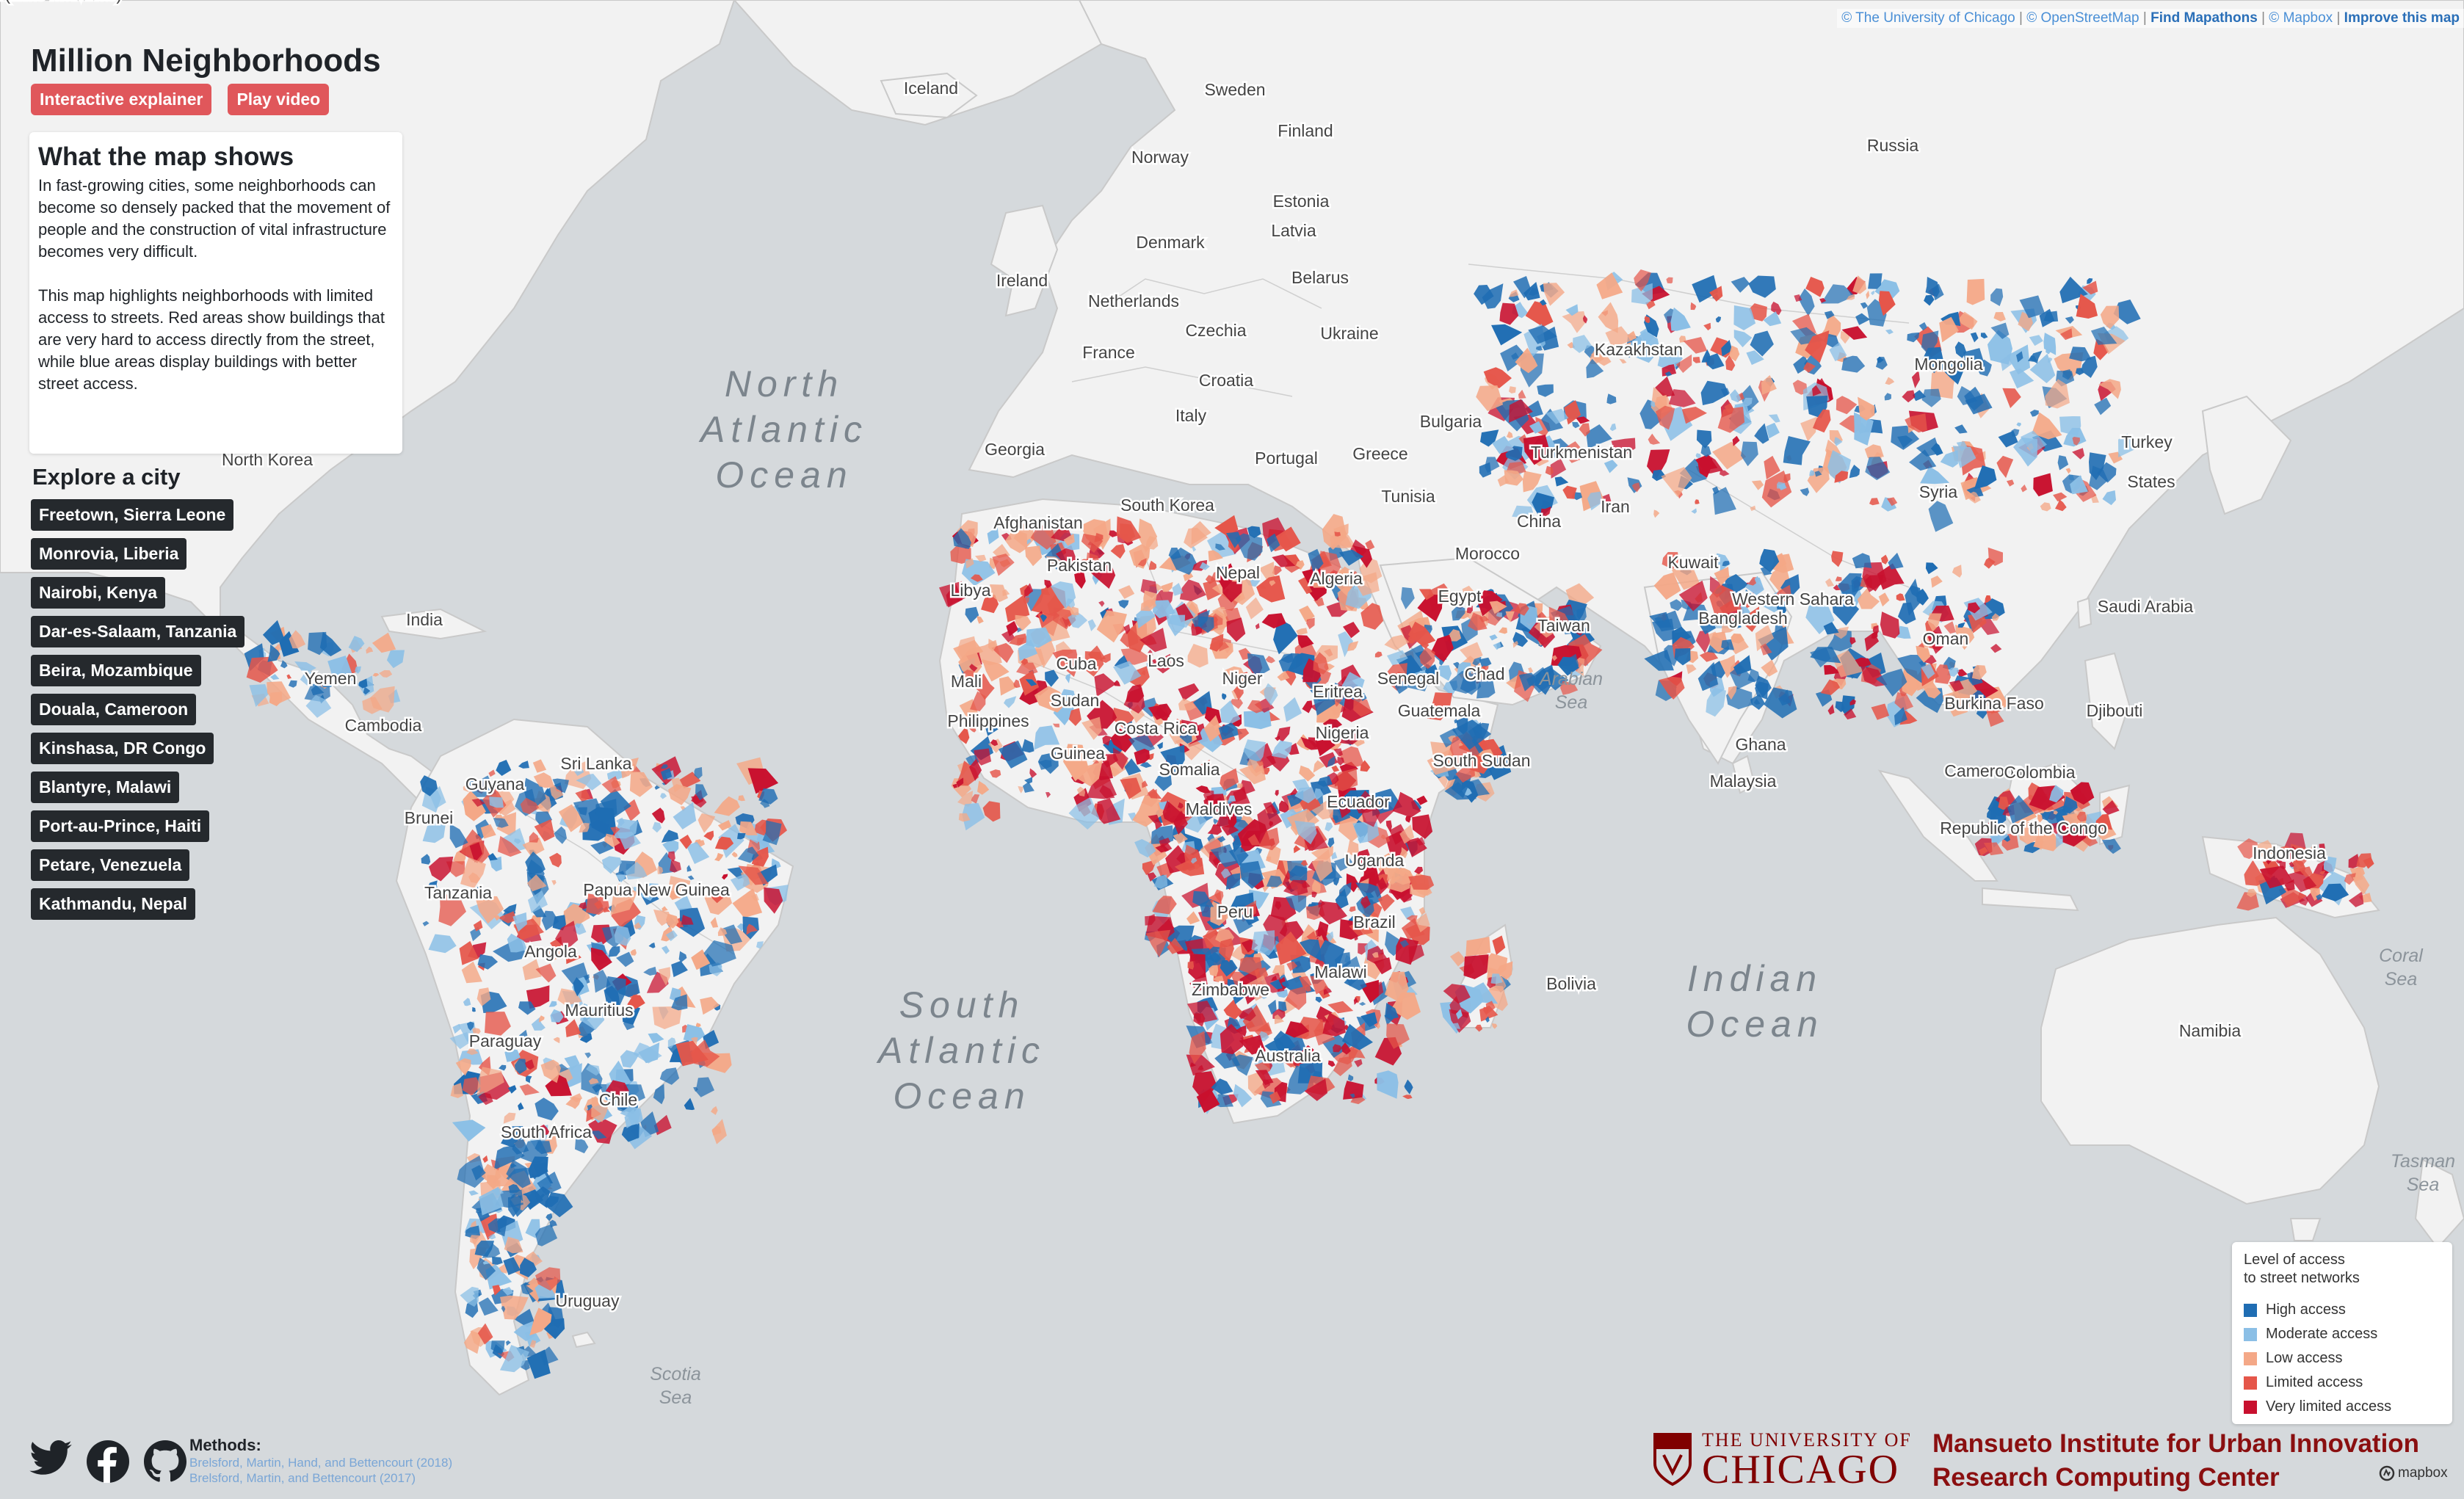 The width and height of the screenshot is (2464, 1499). I want to click on place-label: Croatia, so click(1226, 380).